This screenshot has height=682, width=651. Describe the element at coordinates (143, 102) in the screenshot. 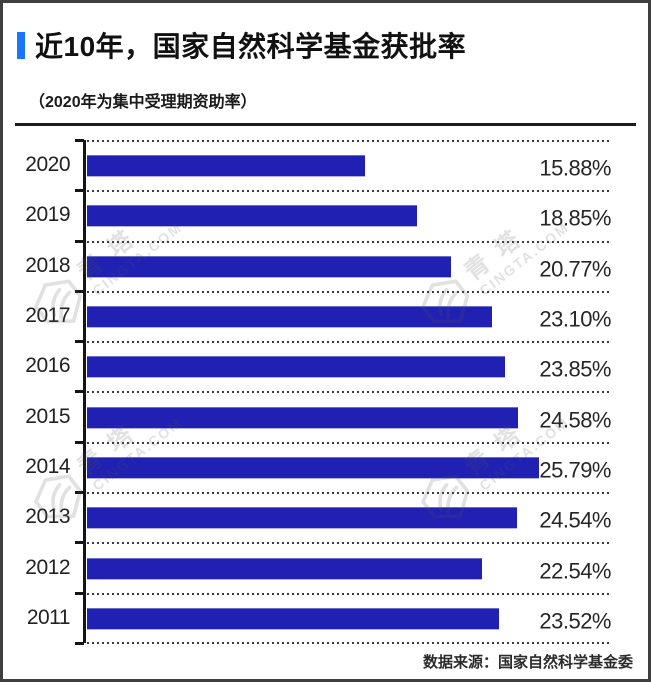

I see `subtitle: （2020年为集中受理期资助率）` at that location.